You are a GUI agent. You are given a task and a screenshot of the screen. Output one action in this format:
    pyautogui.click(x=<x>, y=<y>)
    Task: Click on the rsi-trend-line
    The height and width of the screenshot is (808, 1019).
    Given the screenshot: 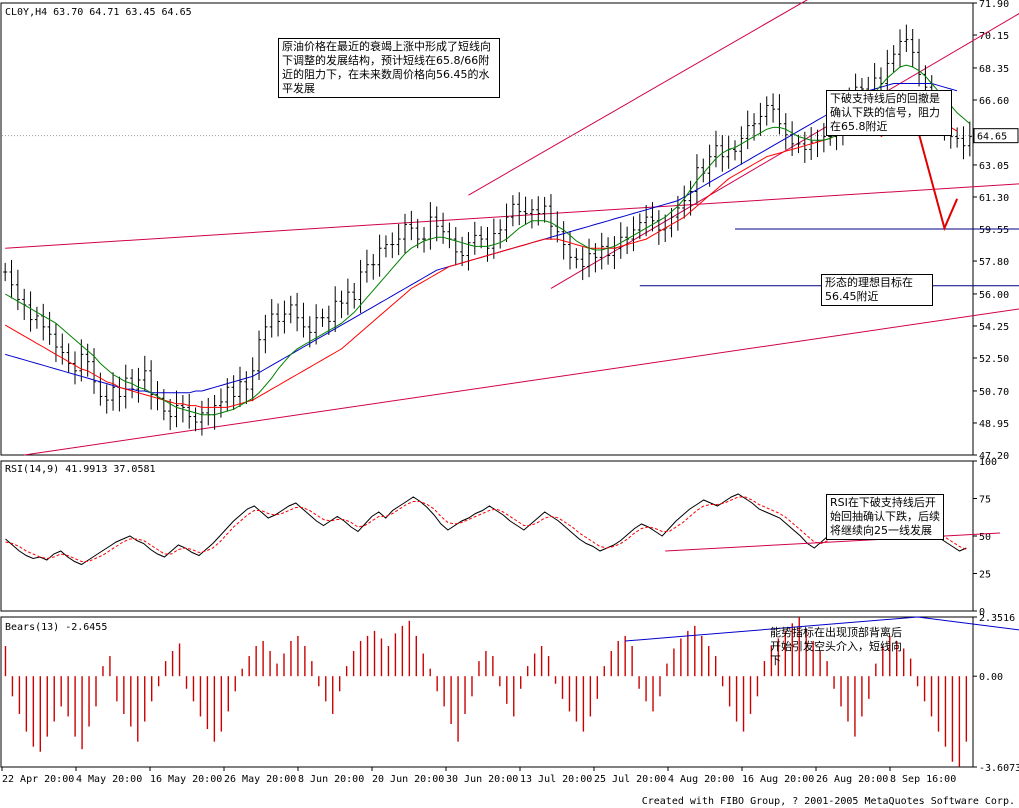 What is the action you would take?
    pyautogui.click(x=833, y=542)
    